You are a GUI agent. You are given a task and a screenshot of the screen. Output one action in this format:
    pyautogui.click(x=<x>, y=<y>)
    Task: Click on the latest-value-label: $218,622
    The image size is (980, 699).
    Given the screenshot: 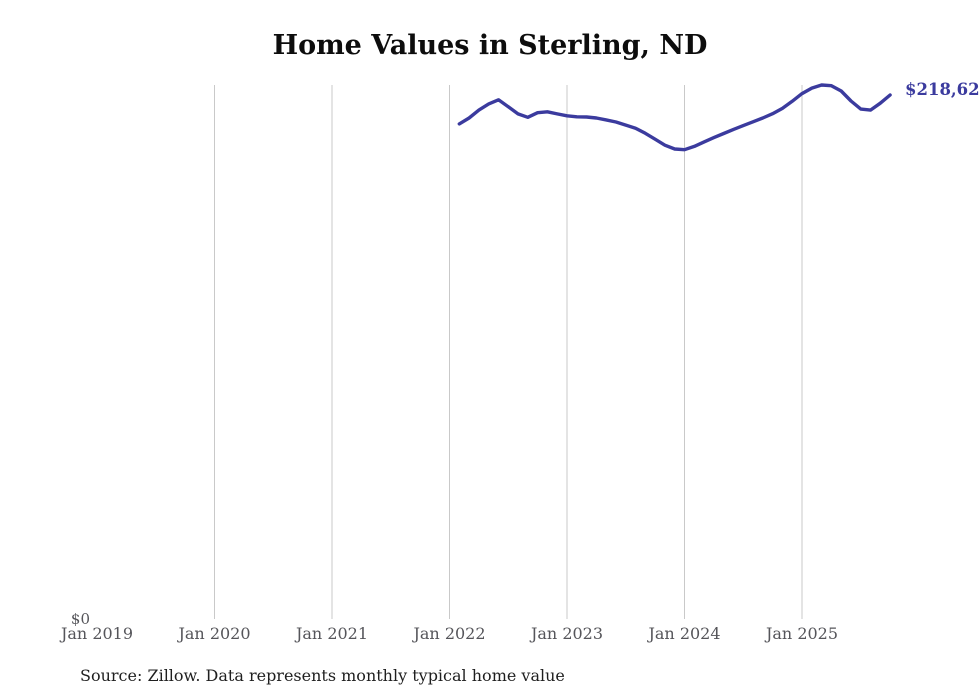 What is the action you would take?
    pyautogui.click(x=942, y=89)
    